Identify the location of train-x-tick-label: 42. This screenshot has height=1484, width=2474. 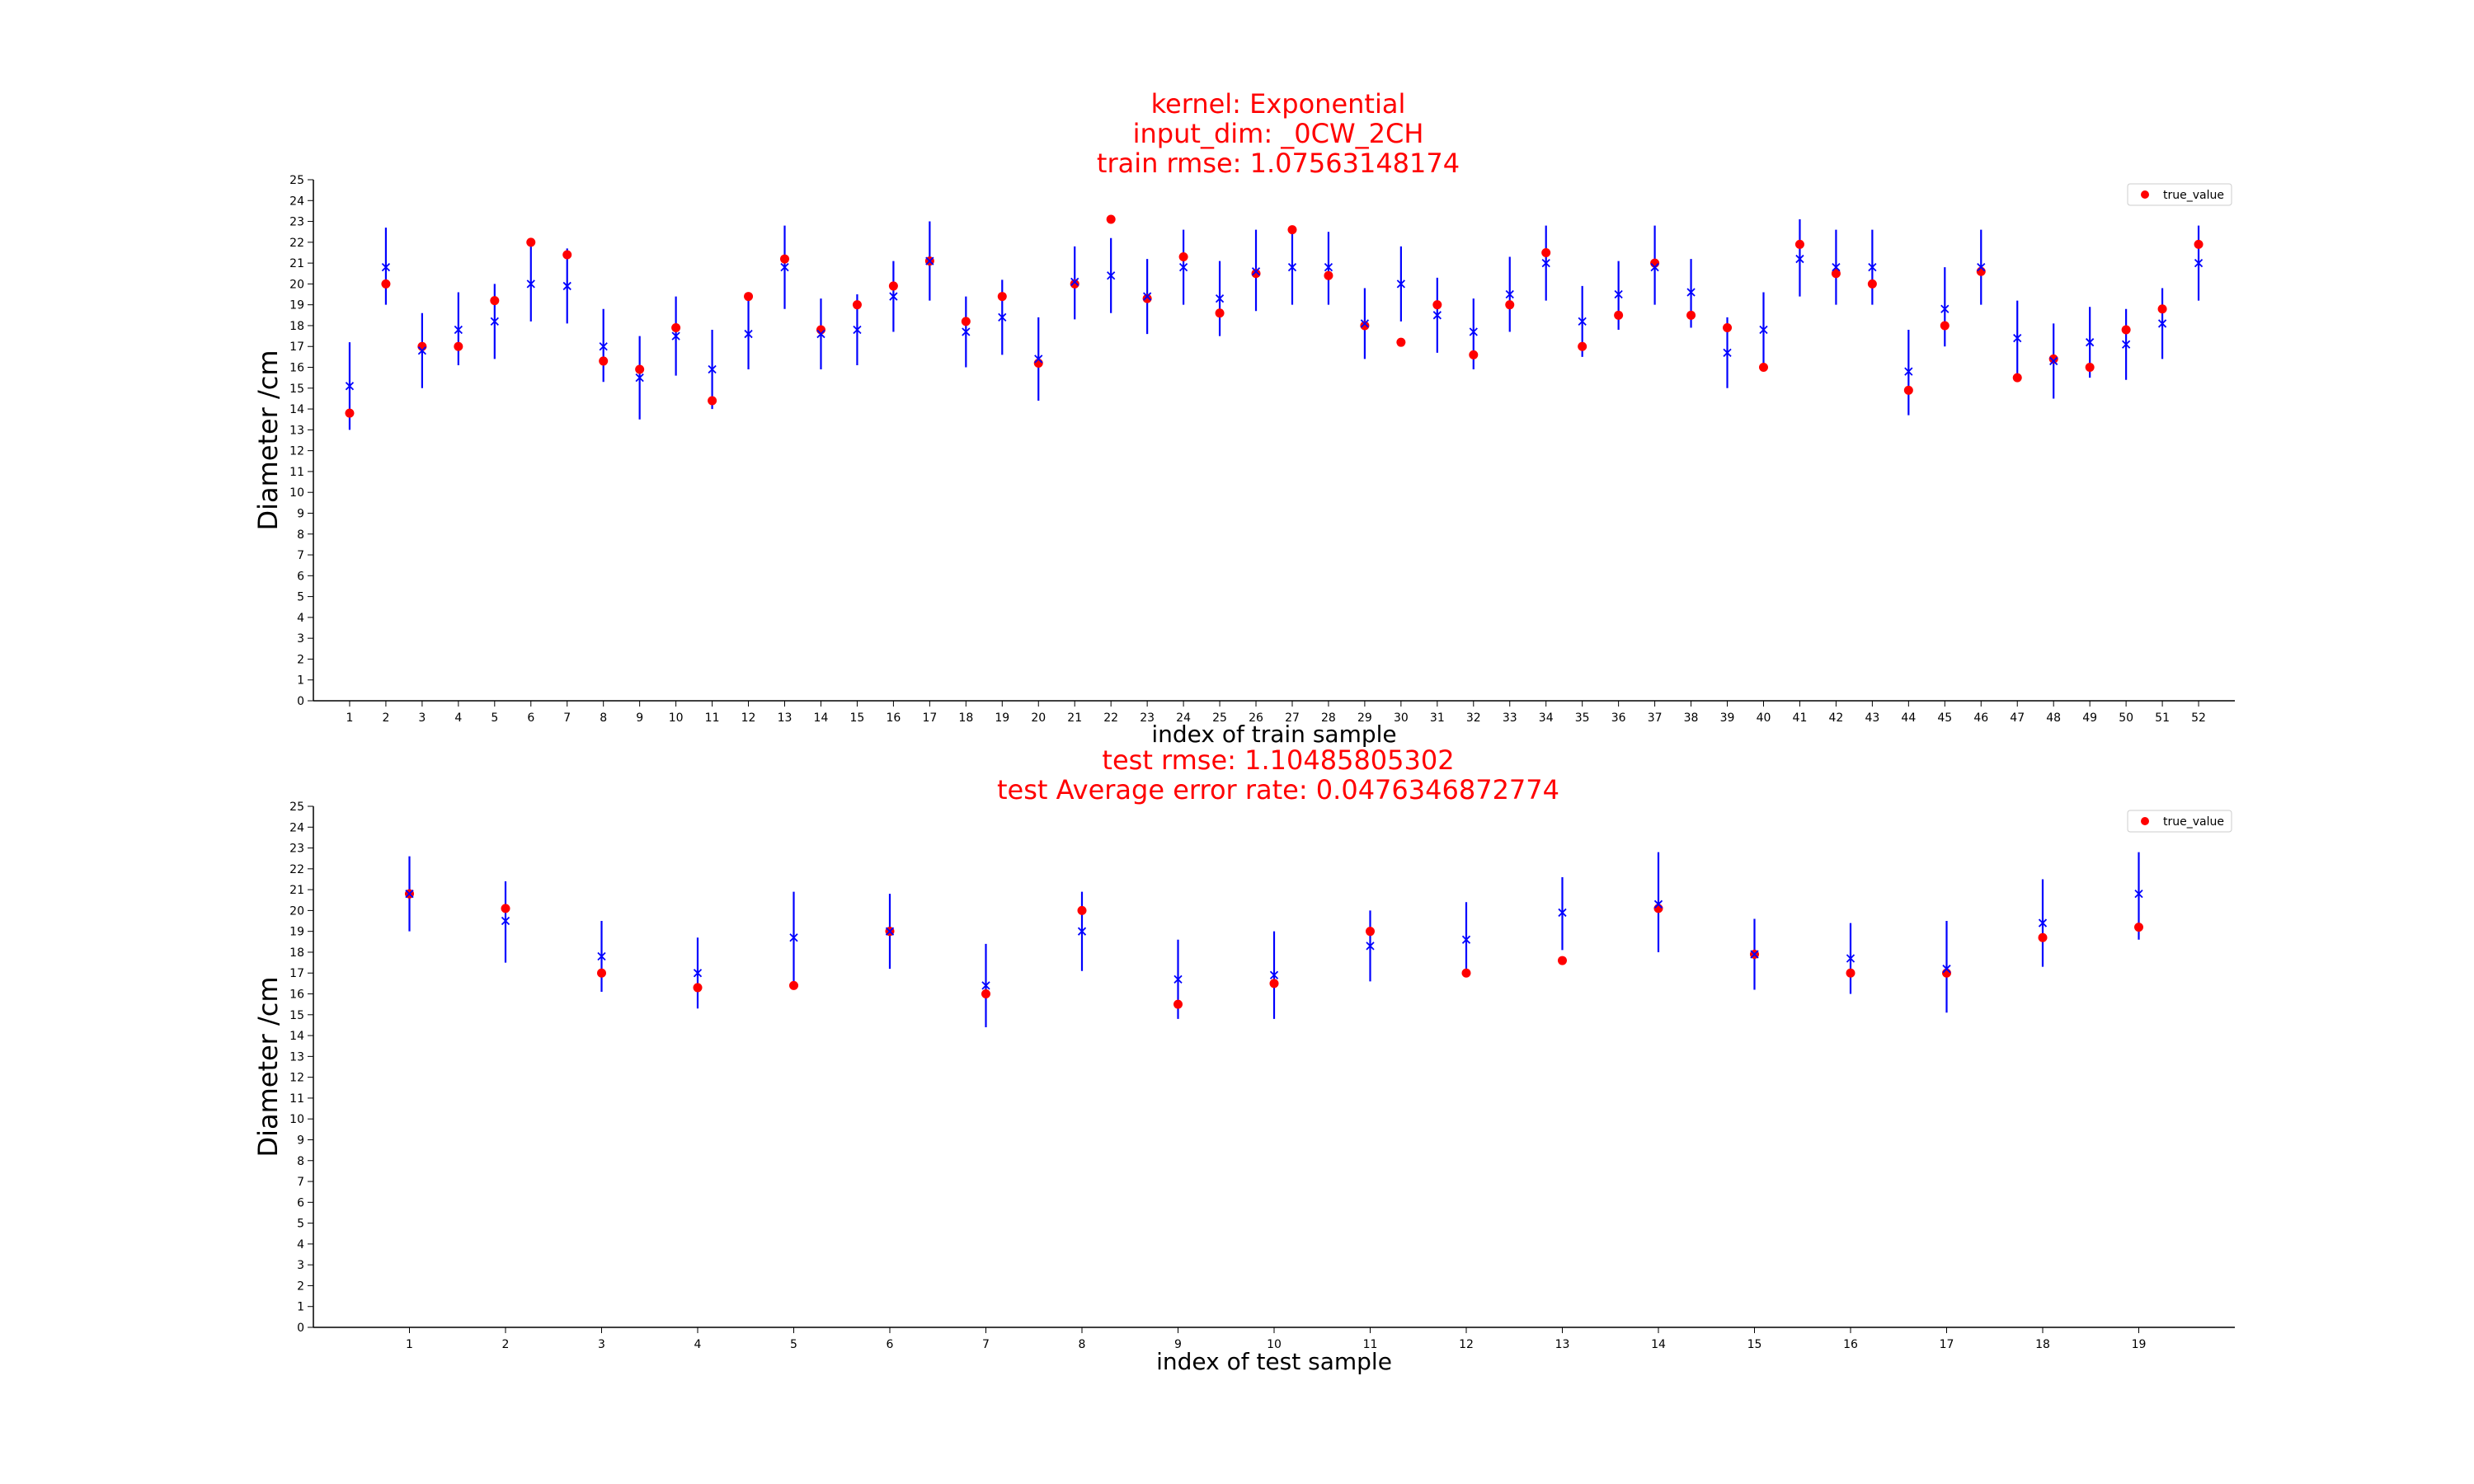
(1836, 718).